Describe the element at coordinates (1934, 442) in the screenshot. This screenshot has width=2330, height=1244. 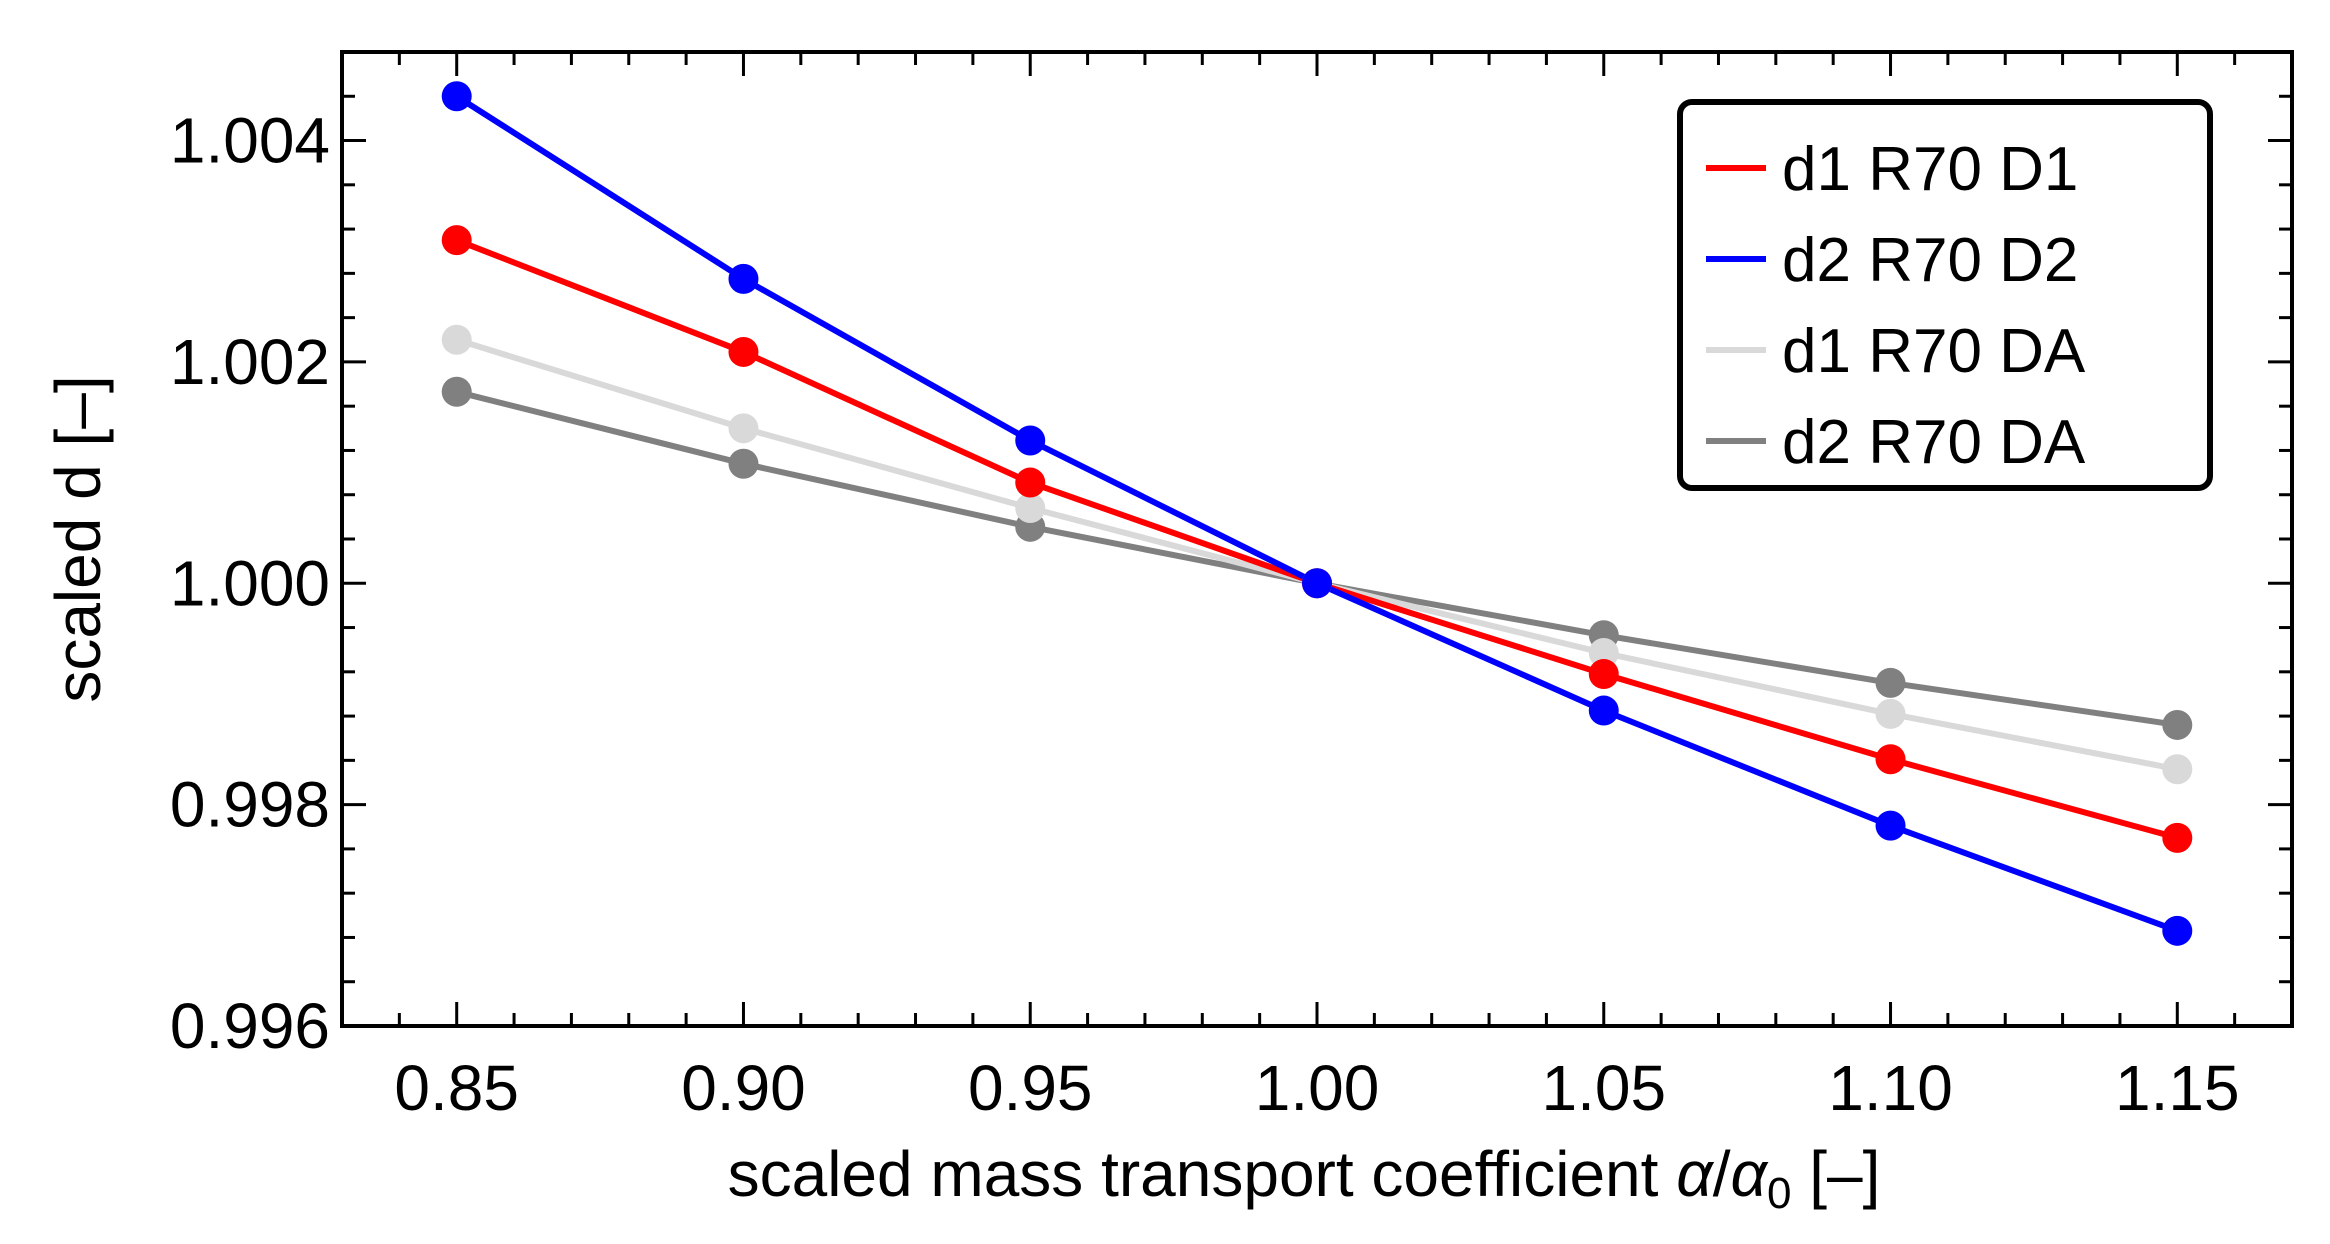
I see `legend-label: d2 R70 DA` at that location.